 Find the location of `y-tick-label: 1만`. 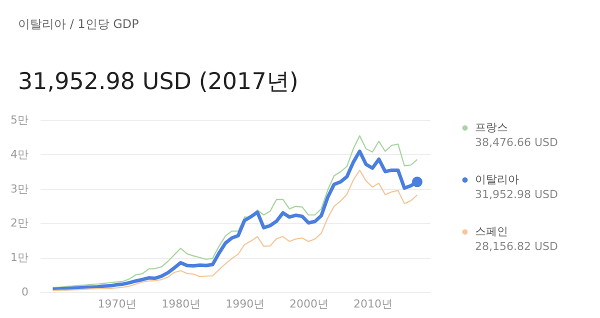

y-tick-label: 1만 is located at coordinates (19, 257).